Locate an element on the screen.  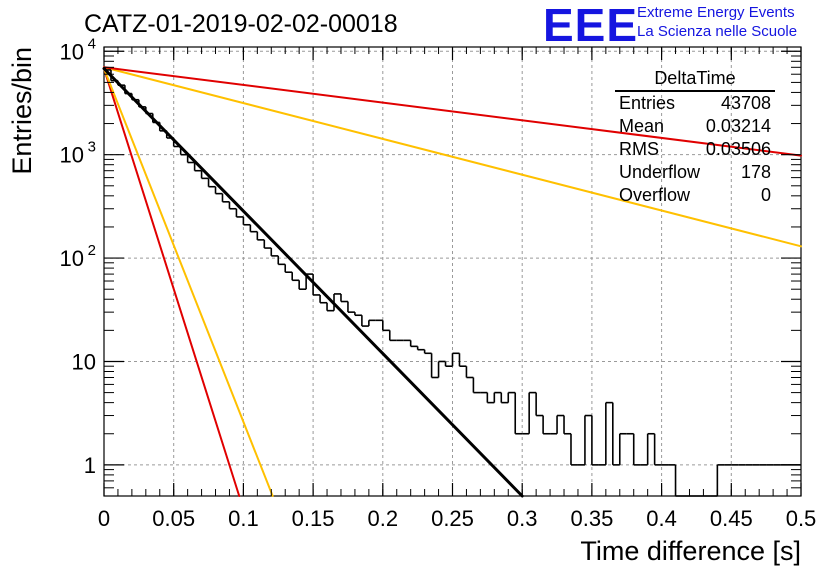
x-tick-label: 0.25 is located at coordinates (452, 518).